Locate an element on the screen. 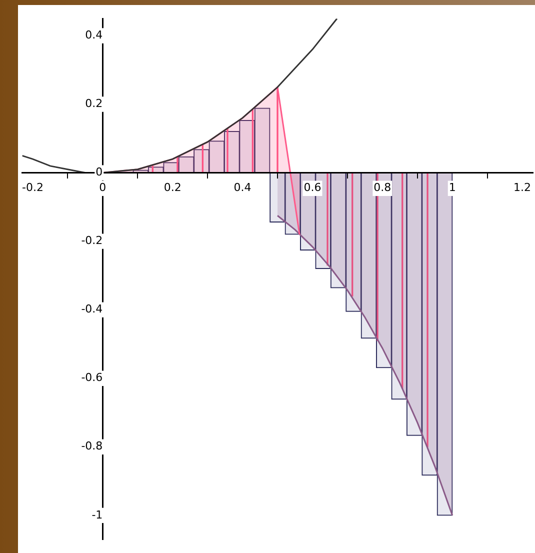 Image resolution: width=535 pixels, height=553 pixels. x-tick-label: 0.8 is located at coordinates (383, 187).